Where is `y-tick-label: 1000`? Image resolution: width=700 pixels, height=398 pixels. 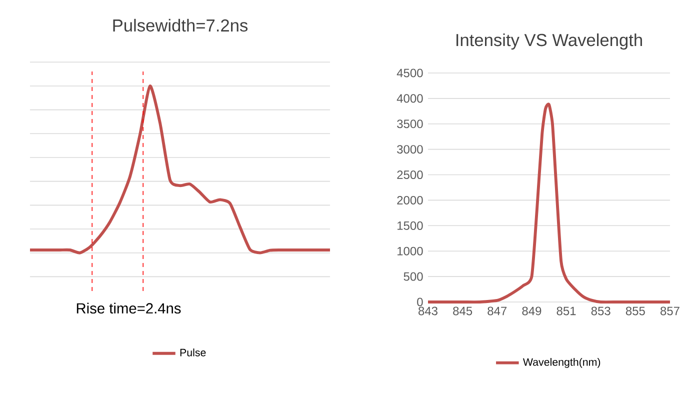 y-tick-label: 1000 is located at coordinates (410, 251).